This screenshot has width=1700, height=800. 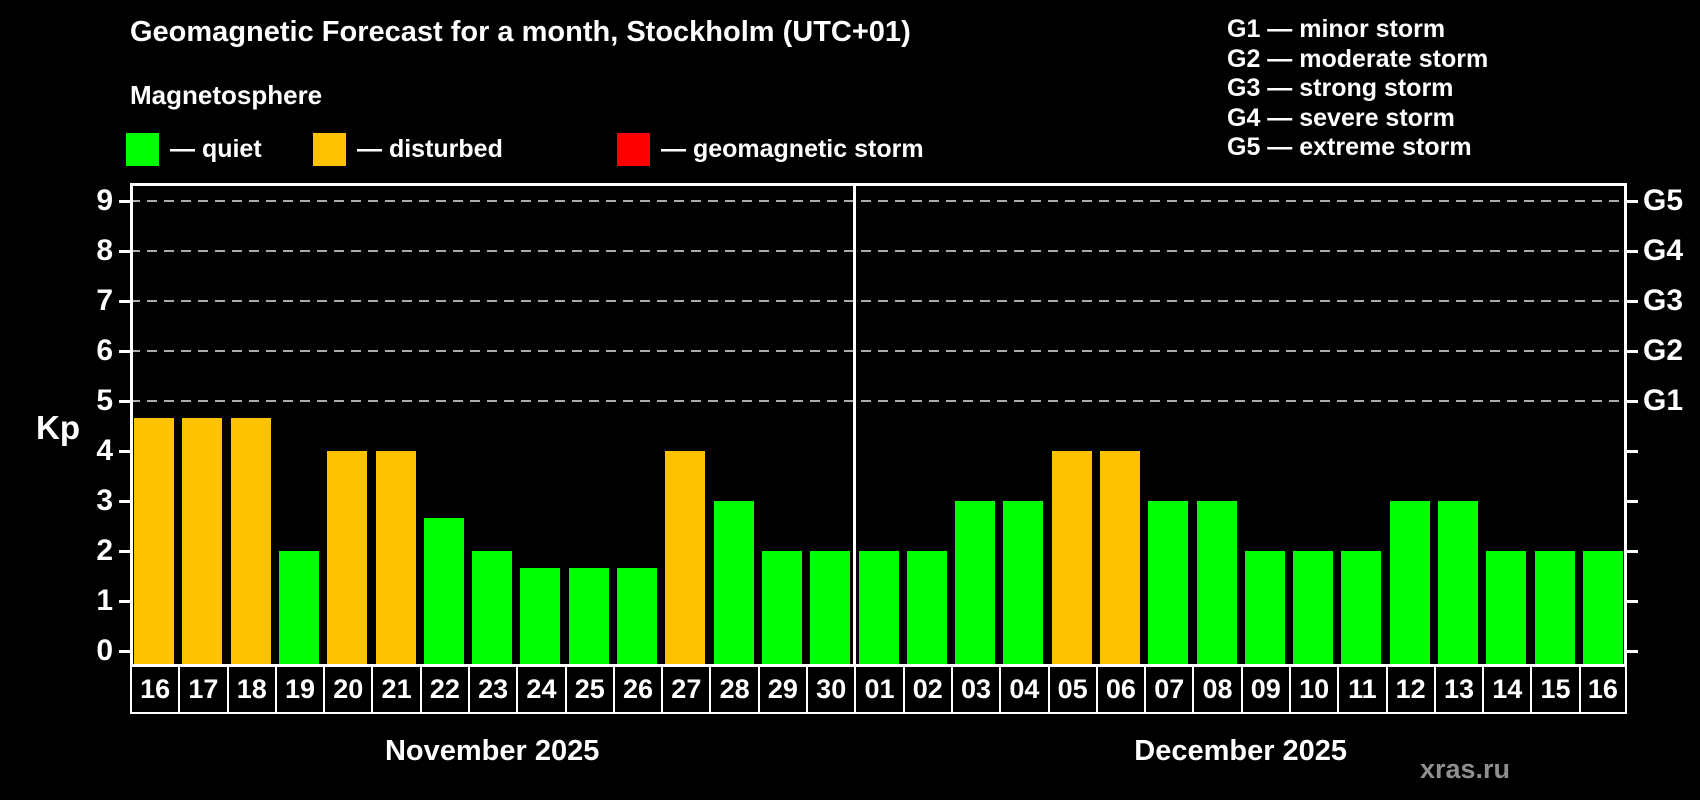 I want to click on day-label: 29, so click(x=783, y=689).